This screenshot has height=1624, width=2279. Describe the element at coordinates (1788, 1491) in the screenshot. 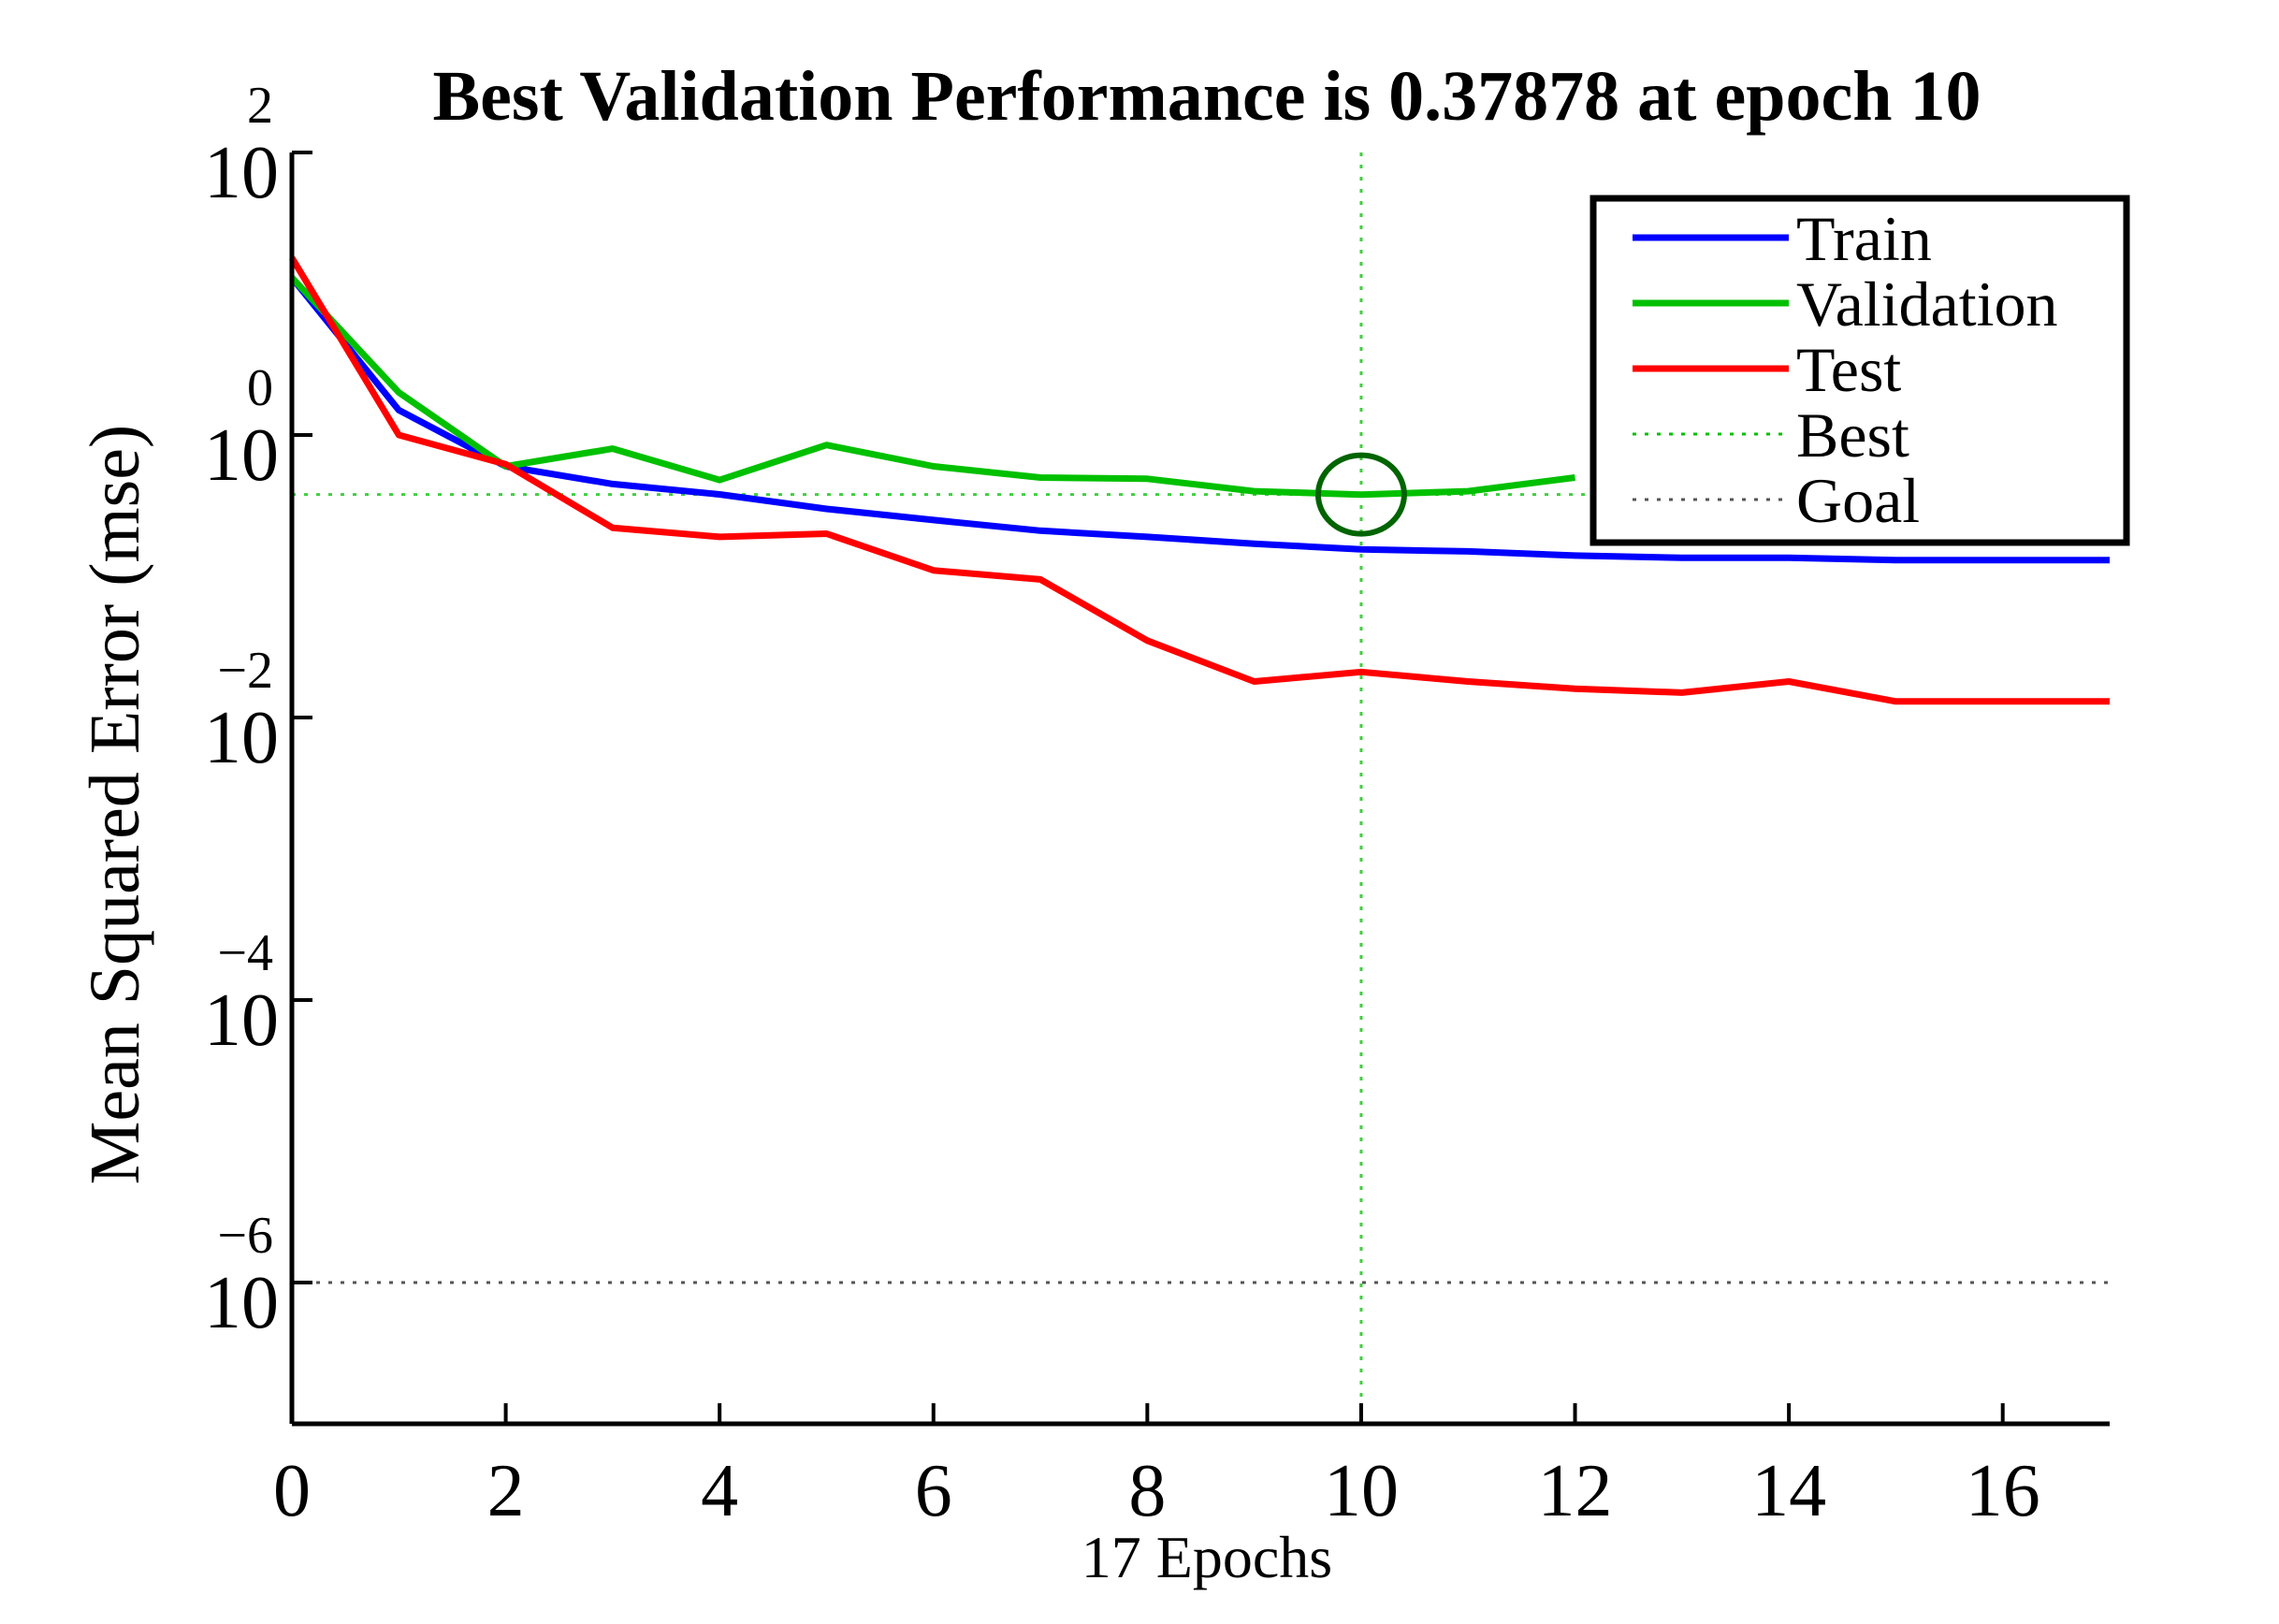

I see `x-tick-label: 14` at that location.